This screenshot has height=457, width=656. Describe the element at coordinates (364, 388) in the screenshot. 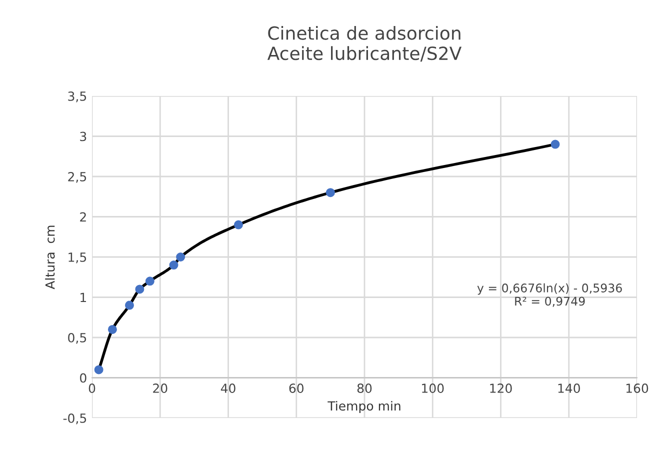

I see `x-tick-label: 80` at that location.